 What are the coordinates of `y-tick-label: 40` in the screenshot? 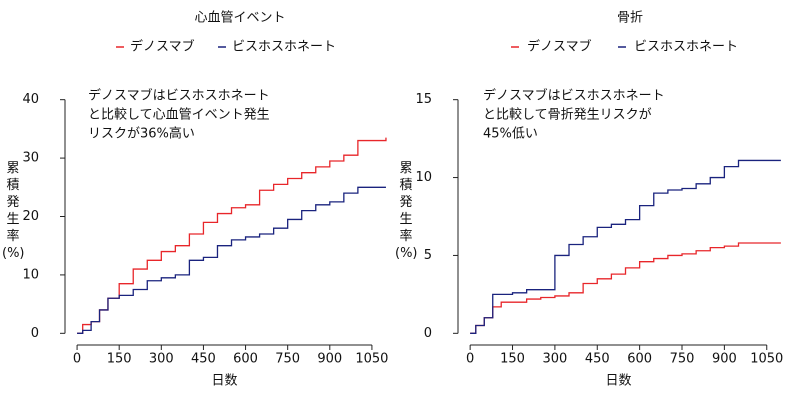 It's located at (30, 99).